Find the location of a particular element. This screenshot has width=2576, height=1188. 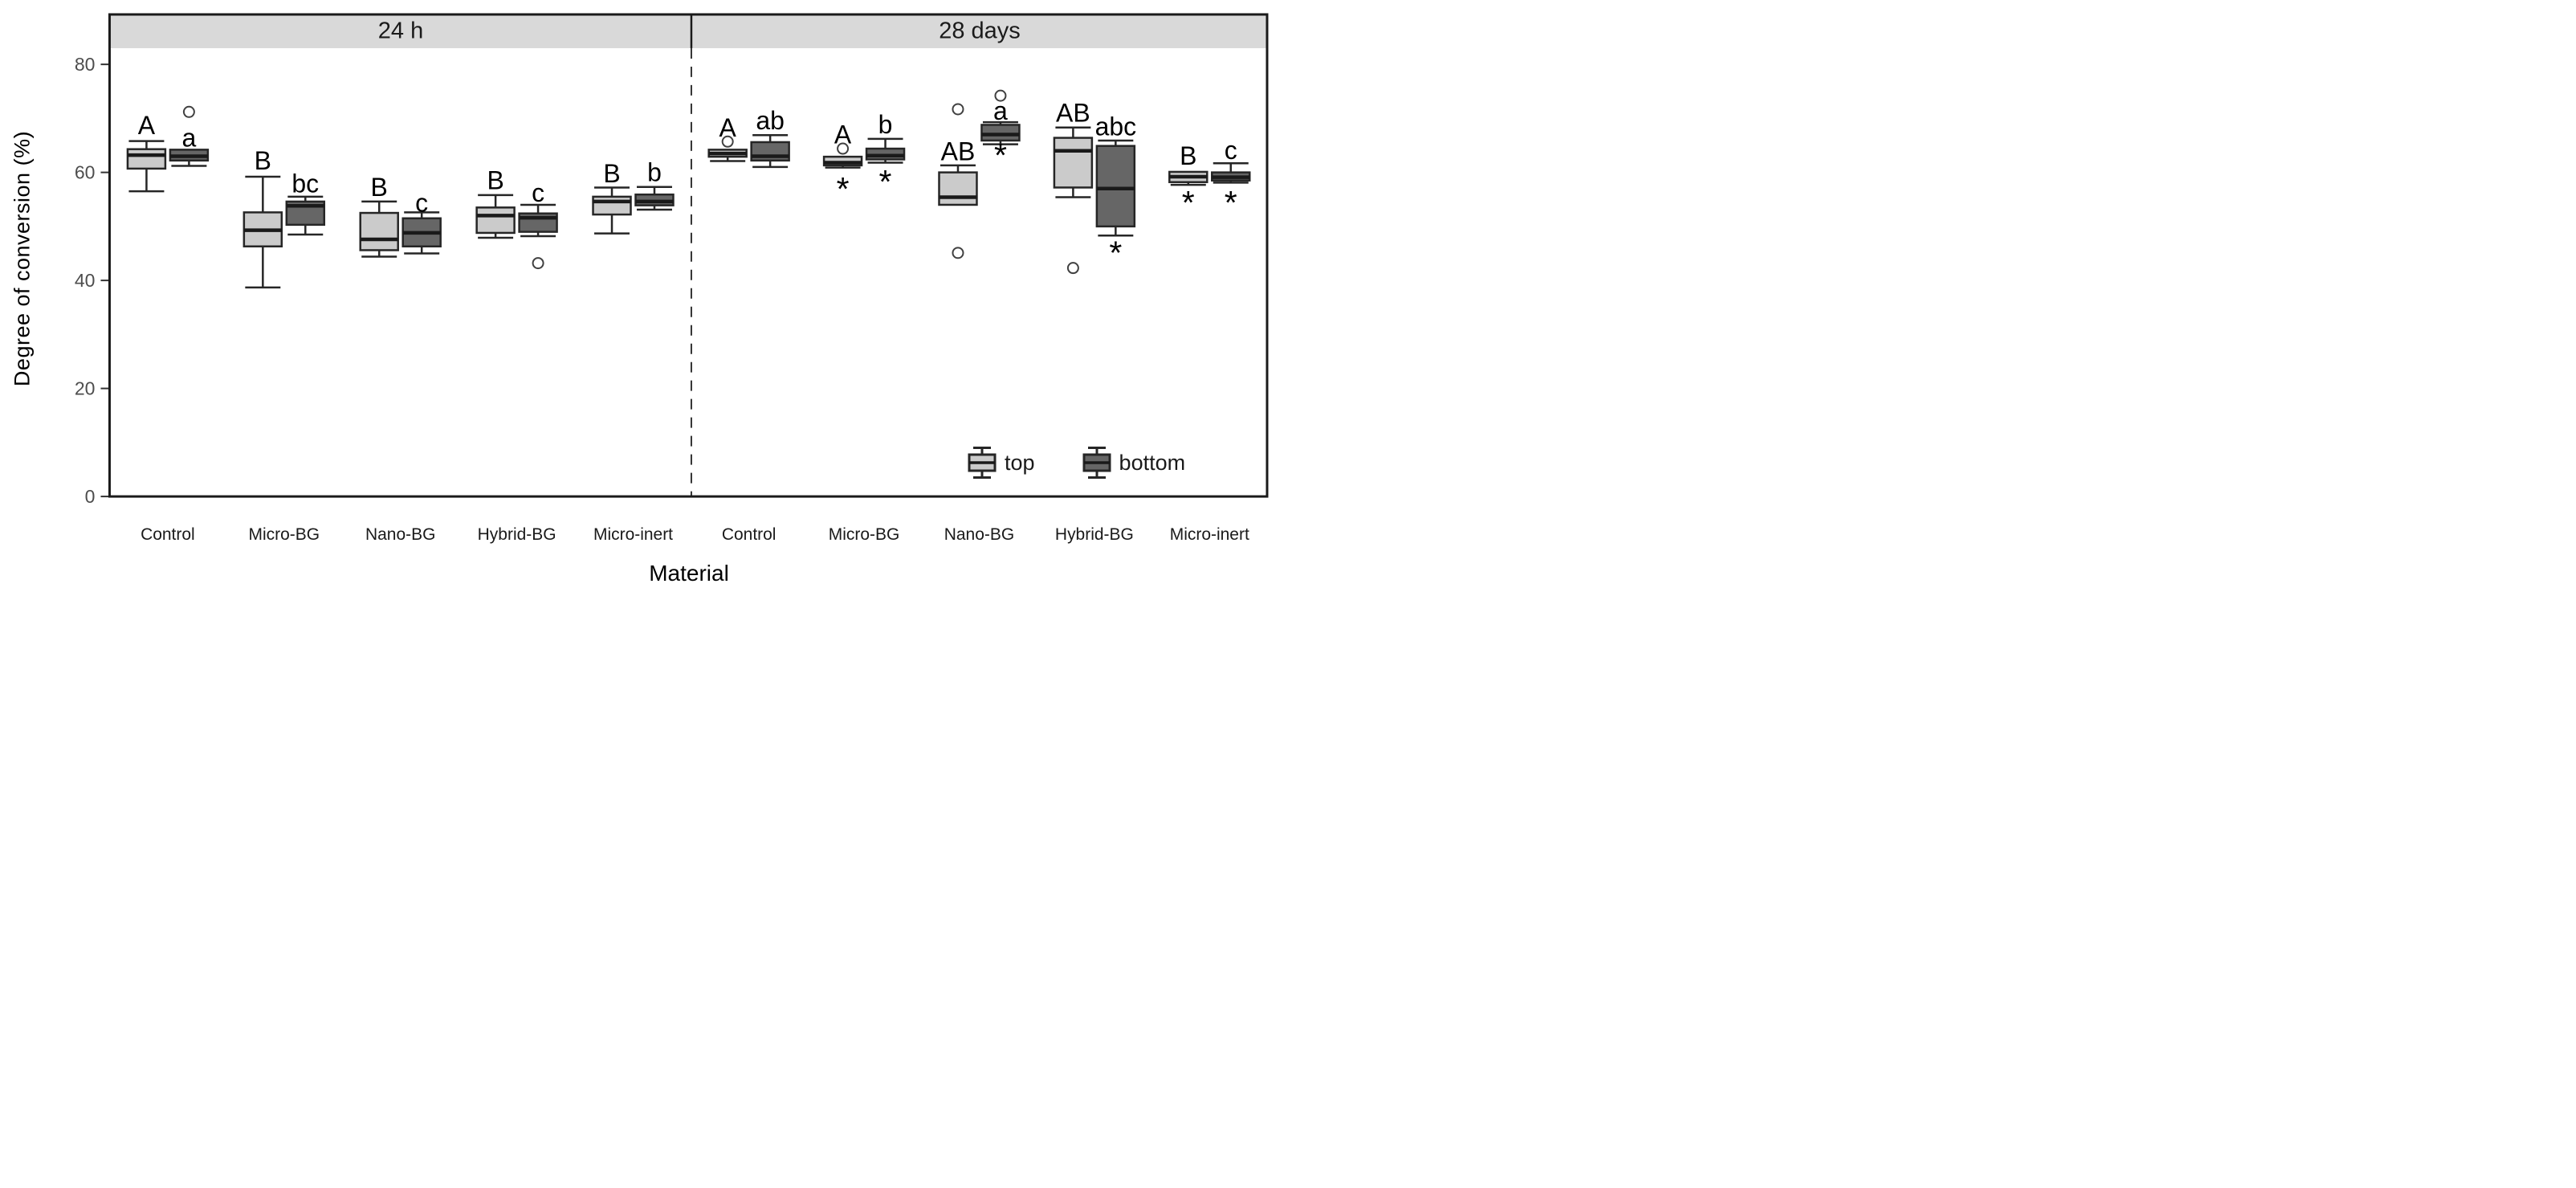

boxplot-24h-Micro-inert-top: B is located at coordinates (612, 197).